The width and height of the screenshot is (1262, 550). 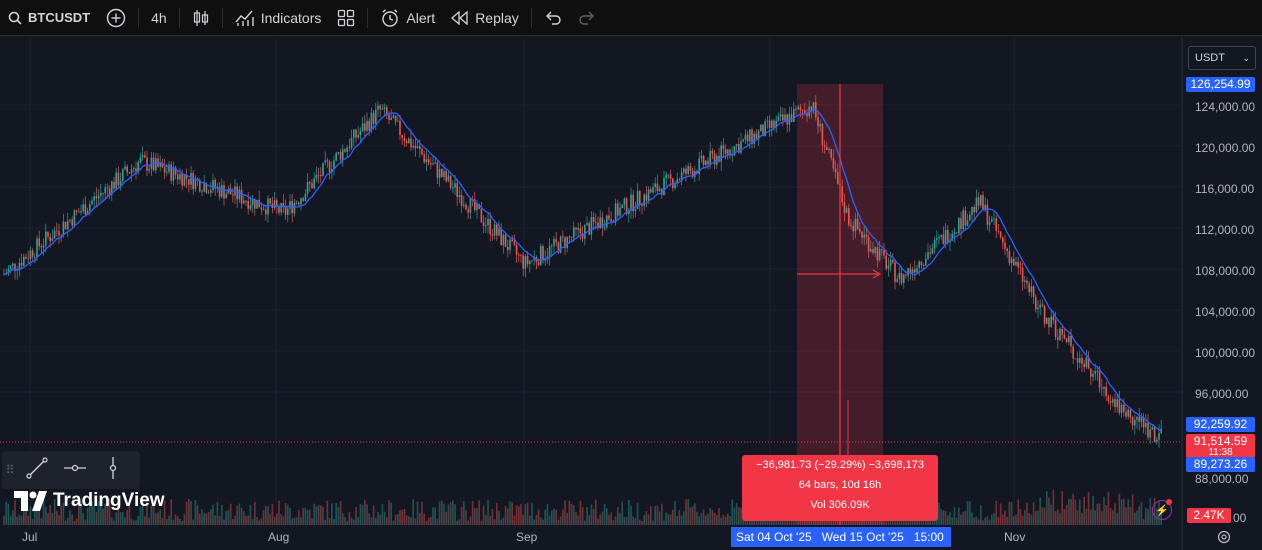 I want to click on replay-button: Replay, so click(x=485, y=18).